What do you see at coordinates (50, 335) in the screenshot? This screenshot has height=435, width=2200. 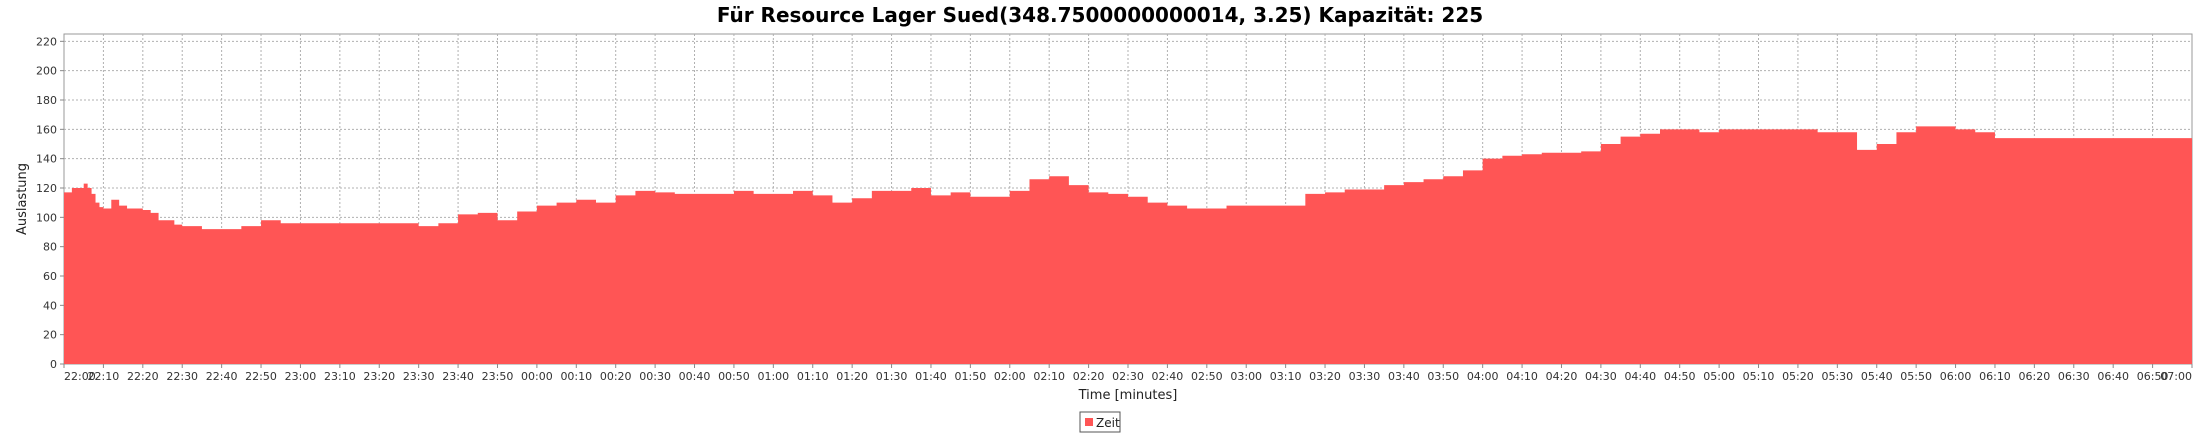 I see `y-tick-label: 20` at bounding box center [50, 335].